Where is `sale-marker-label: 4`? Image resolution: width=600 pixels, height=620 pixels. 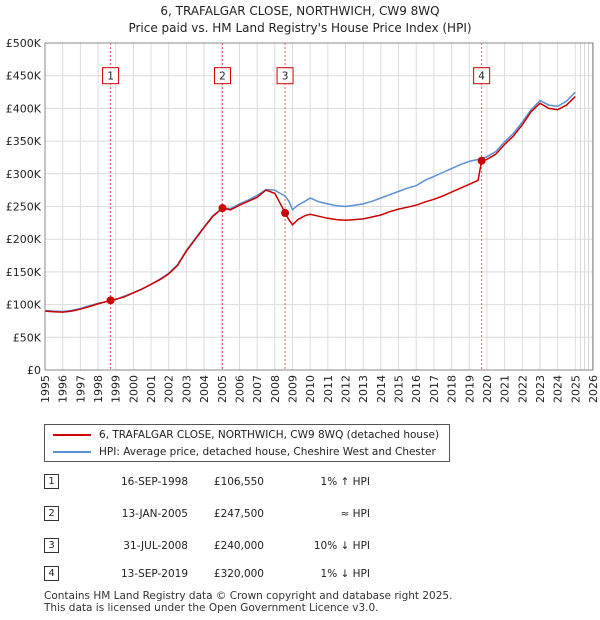 sale-marker-label: 4 is located at coordinates (481, 77).